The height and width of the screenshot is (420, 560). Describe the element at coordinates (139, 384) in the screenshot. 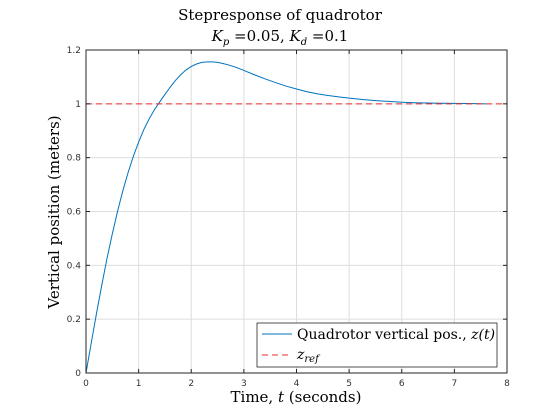

I see `x-tick-label: 1` at that location.